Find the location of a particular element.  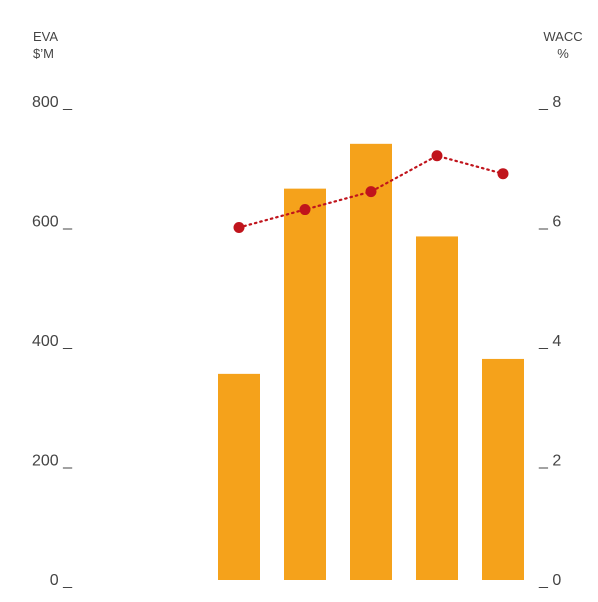

left-tick-label: 600 _ is located at coordinates (52, 222).